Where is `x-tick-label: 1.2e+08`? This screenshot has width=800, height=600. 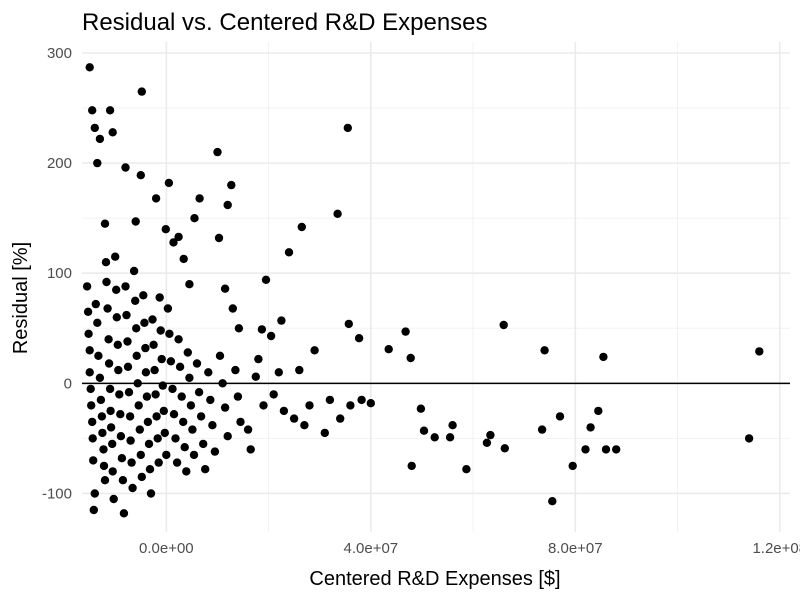 x-tick-label: 1.2e+08 is located at coordinates (776, 548).